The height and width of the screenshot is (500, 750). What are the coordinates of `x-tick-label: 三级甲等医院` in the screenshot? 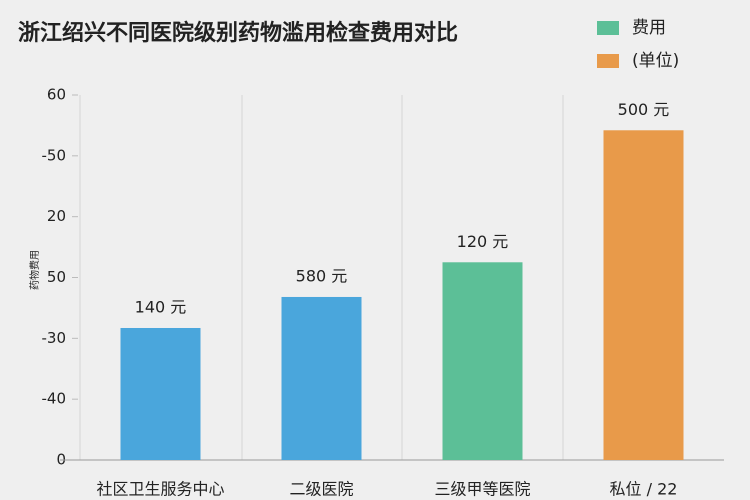 It's located at (482, 489).